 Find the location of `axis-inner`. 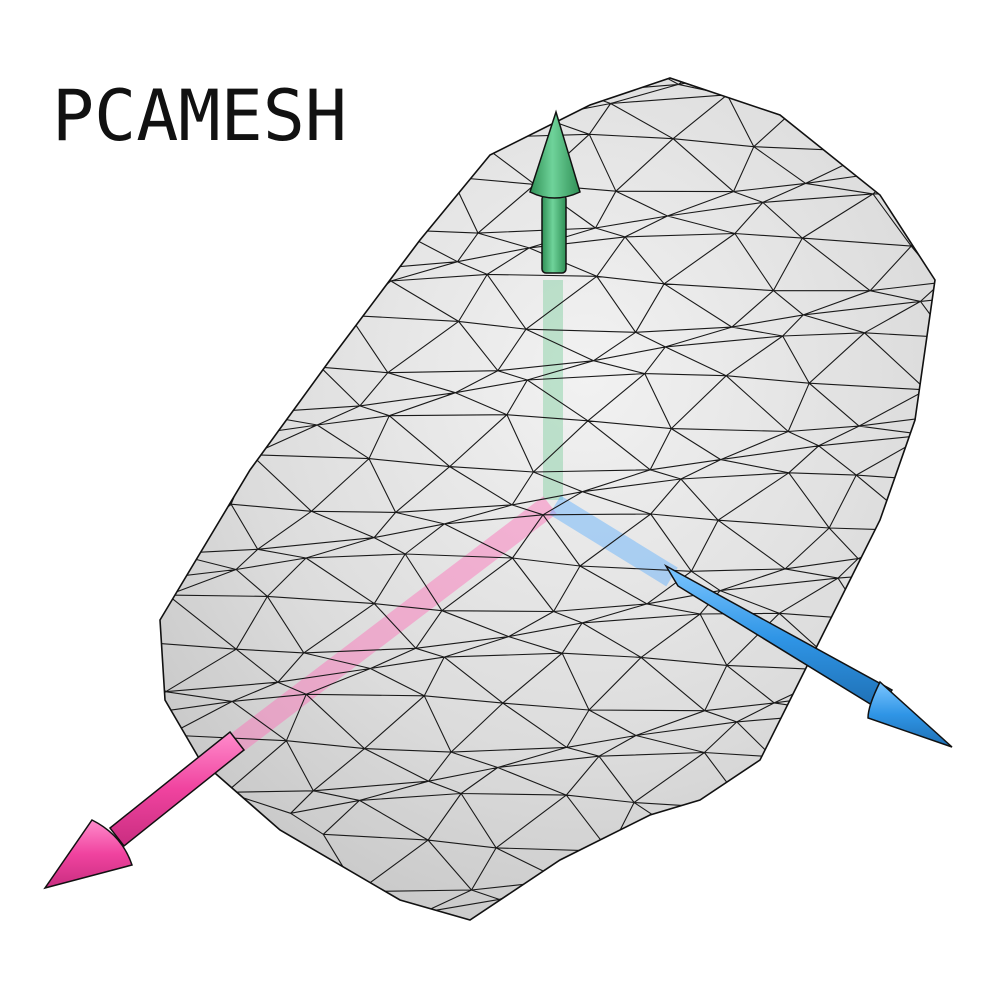

axis-inner is located at coordinates (394, 623).